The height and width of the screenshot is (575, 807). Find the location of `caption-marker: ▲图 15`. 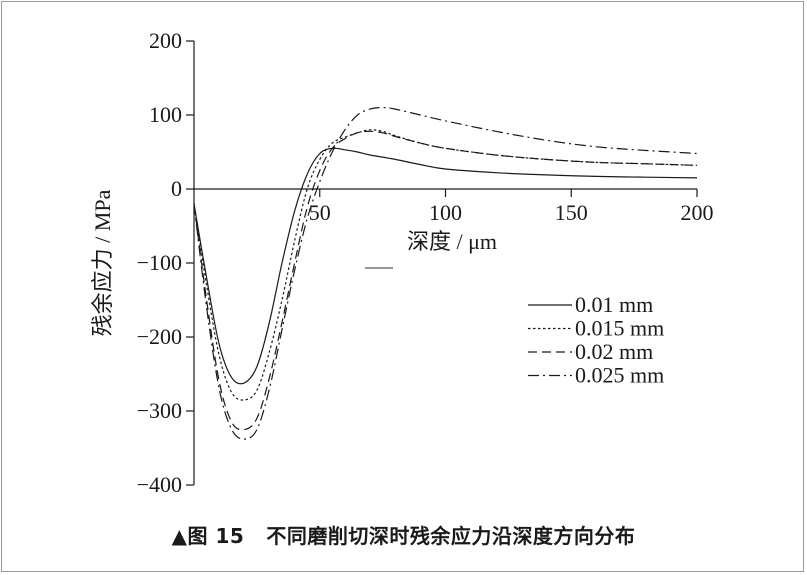

caption-marker: ▲图 15 is located at coordinates (208, 536).